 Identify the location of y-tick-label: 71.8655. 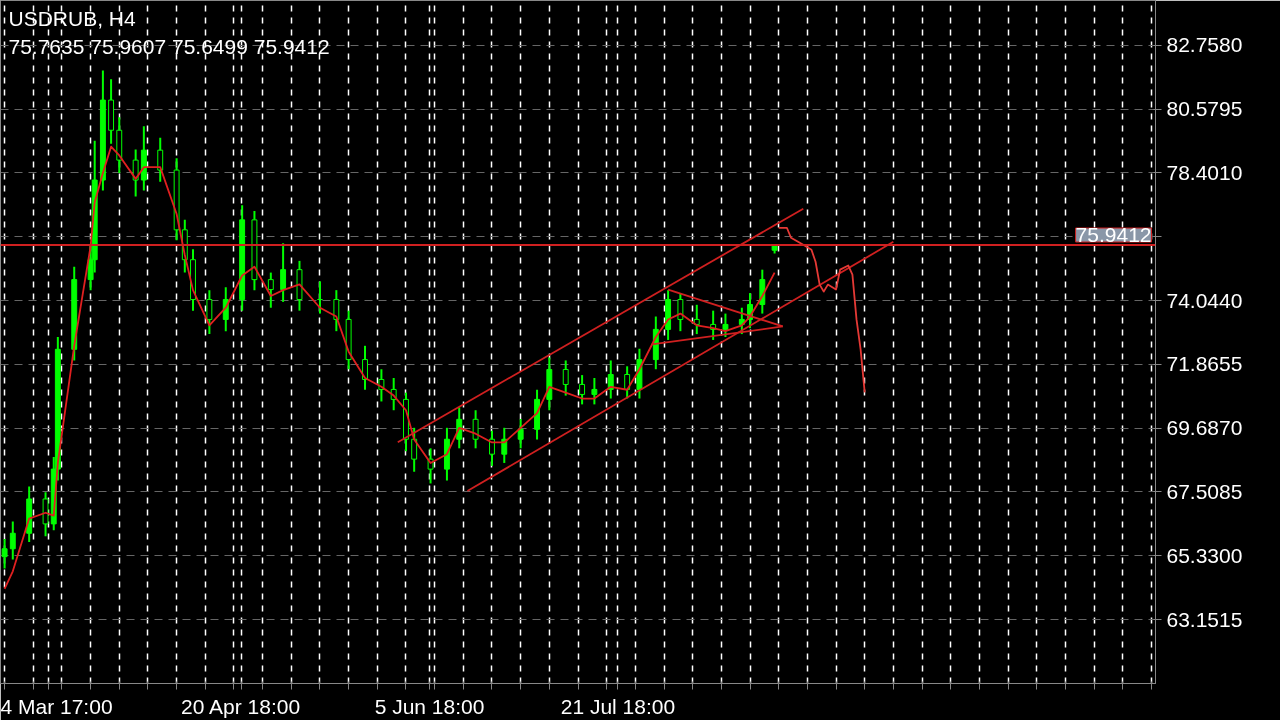
(1204, 364).